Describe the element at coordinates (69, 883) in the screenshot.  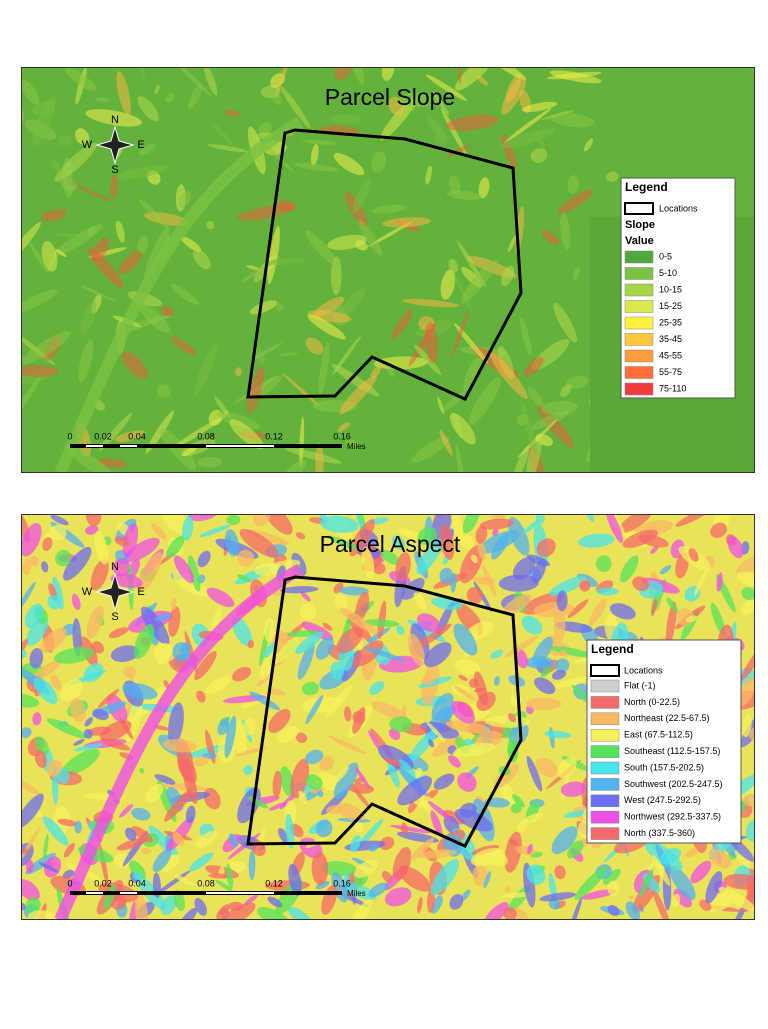
I see `scale-tick-label: 0` at that location.